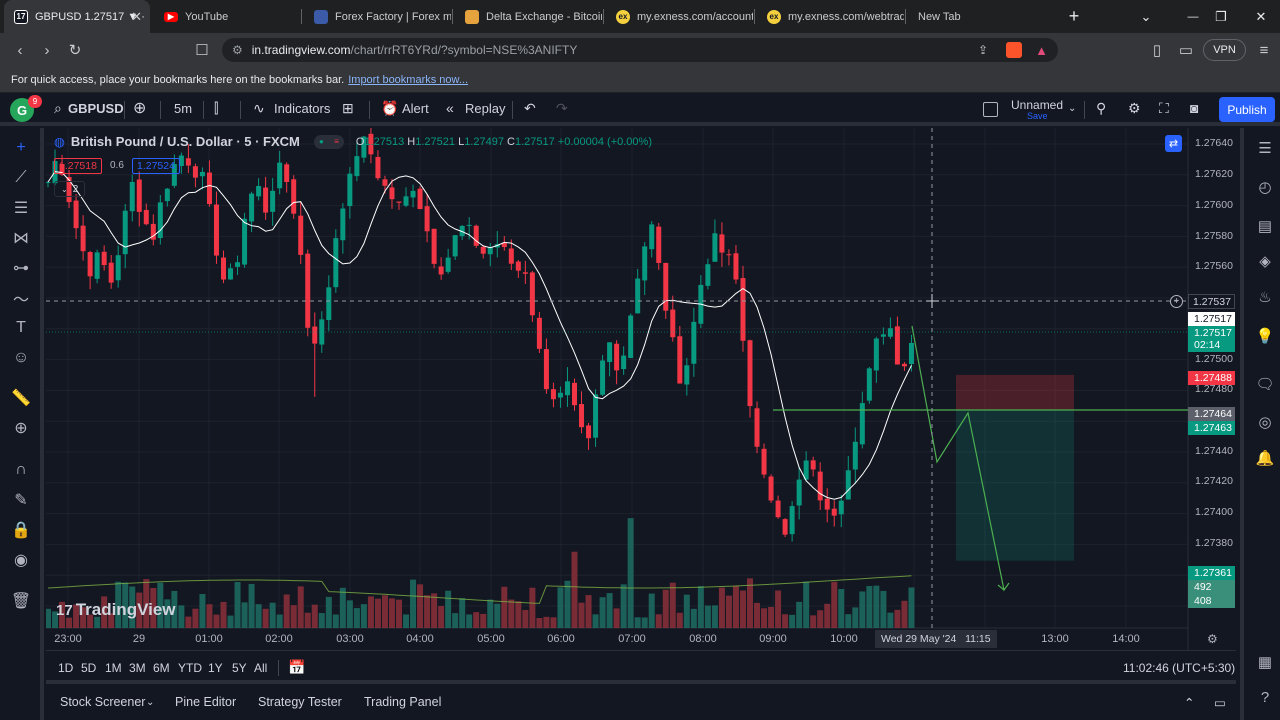 The width and height of the screenshot is (1280, 720). I want to click on calendar-icon: ▤, so click(1265, 226).